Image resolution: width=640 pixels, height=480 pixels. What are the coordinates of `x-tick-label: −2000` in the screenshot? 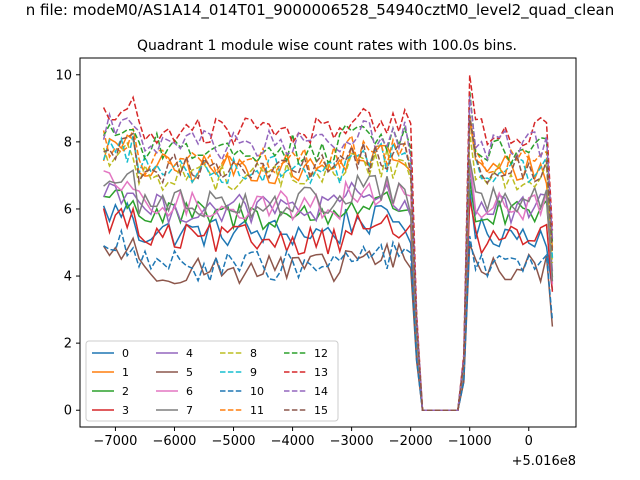 It's located at (411, 441).